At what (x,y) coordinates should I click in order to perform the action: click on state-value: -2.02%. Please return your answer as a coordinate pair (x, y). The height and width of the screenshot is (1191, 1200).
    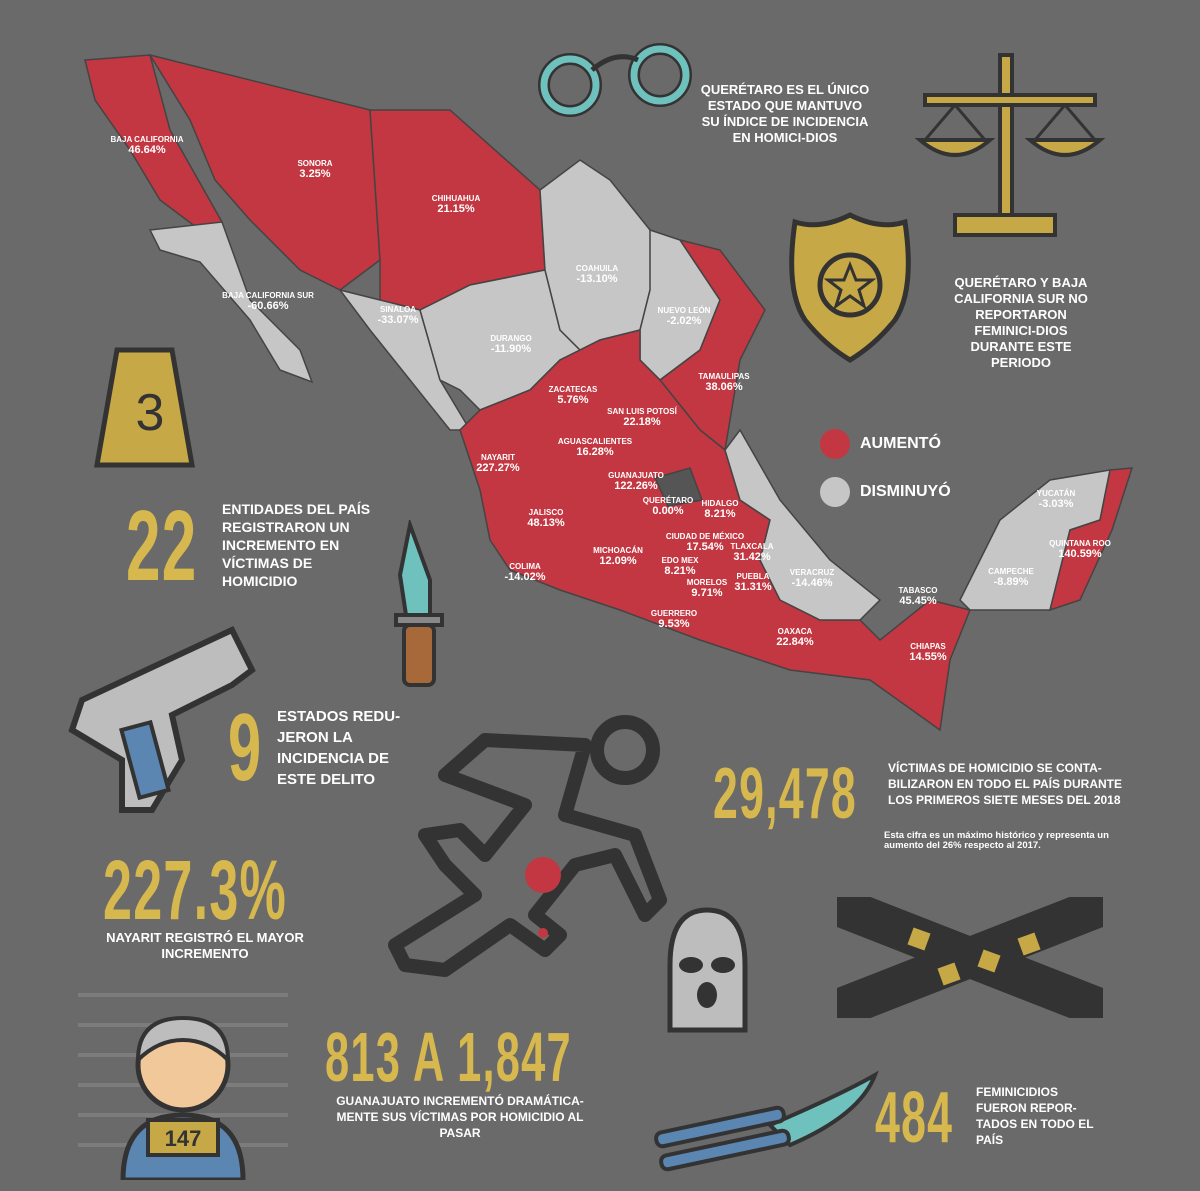
    Looking at the image, I should click on (684, 321).